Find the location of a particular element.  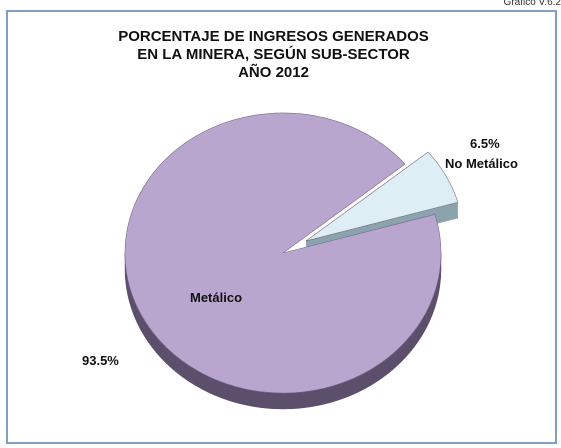

chart-title-line-1: PORCENTAJE DE INGRESOS GENERADOS is located at coordinates (273, 36).